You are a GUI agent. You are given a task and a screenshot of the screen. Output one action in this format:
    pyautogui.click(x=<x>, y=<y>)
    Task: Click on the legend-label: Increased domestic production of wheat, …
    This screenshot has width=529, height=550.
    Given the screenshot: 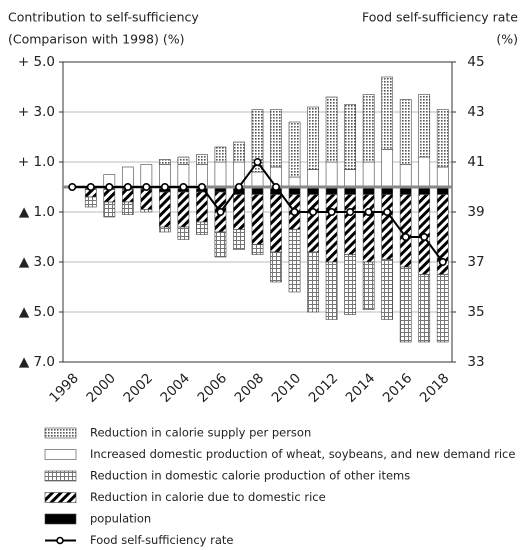 What is the action you would take?
    pyautogui.click(x=302, y=454)
    